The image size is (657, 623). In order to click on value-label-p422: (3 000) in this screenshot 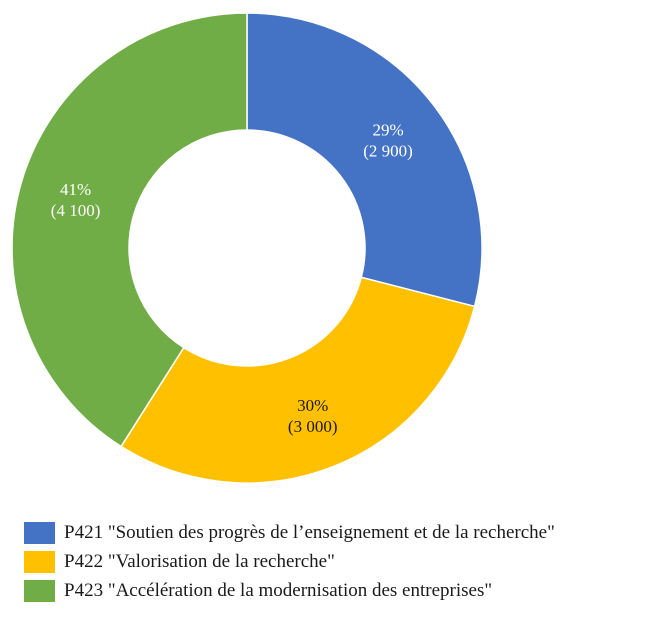, I will do `click(313, 426)`.